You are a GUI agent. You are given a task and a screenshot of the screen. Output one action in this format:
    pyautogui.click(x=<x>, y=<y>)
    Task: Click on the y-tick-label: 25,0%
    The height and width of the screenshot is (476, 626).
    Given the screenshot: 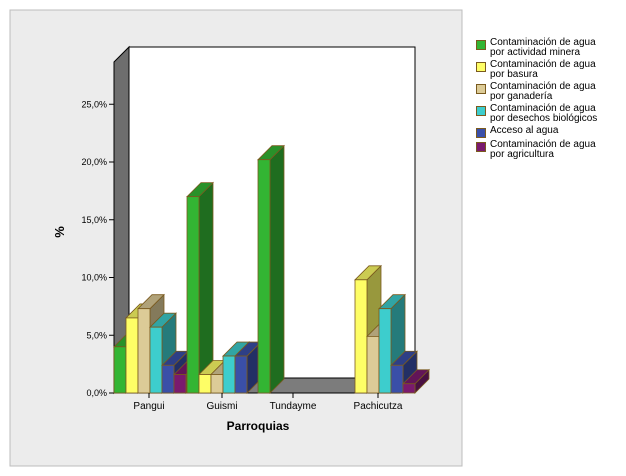 What is the action you would take?
    pyautogui.click(x=94, y=104)
    